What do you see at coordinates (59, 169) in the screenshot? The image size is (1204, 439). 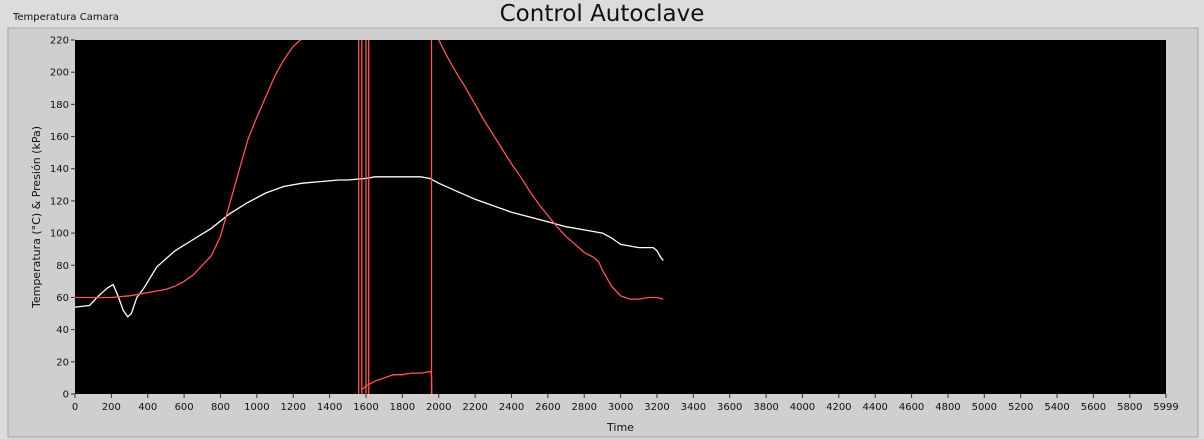 I see `y-tick-label: 140` at bounding box center [59, 169].